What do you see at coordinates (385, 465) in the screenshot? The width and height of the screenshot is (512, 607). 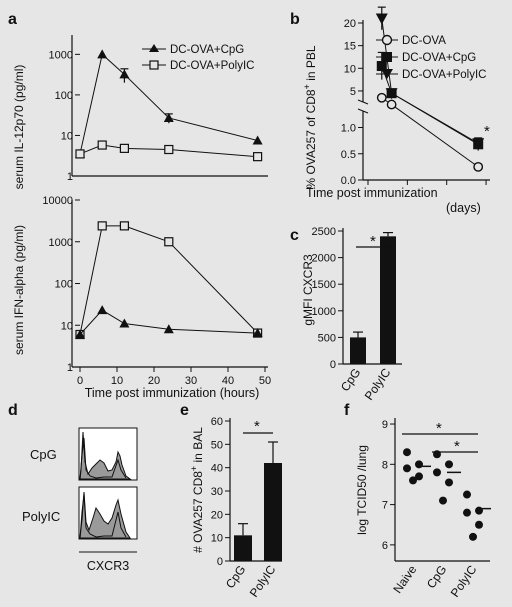 I see `tcid50-y-tick-label: 8` at bounding box center [385, 465].